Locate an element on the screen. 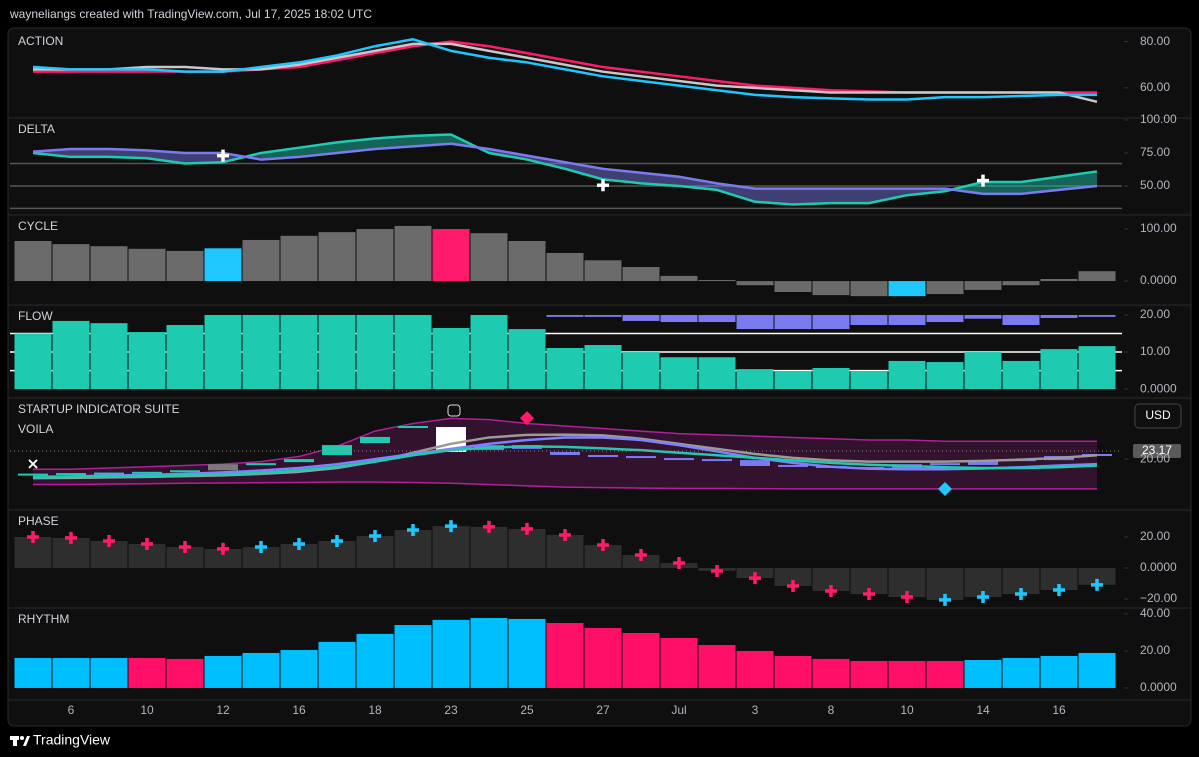 The width and height of the screenshot is (1199, 757). currency-button is located at coordinates (1158, 416).